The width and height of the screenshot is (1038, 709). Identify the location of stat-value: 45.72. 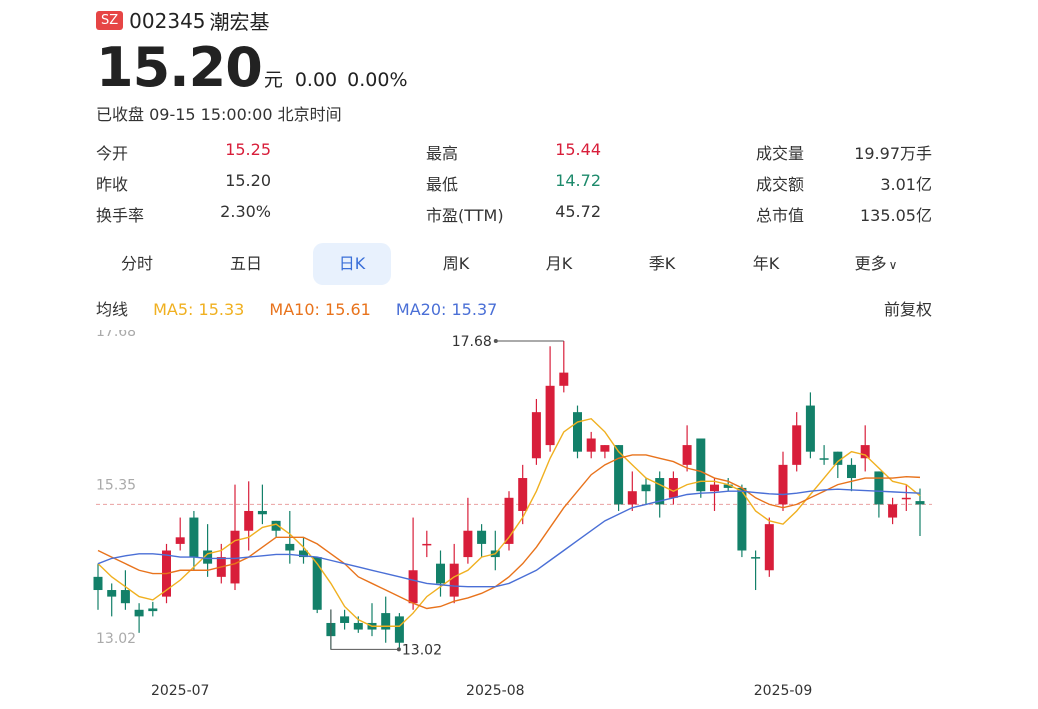
(578, 211).